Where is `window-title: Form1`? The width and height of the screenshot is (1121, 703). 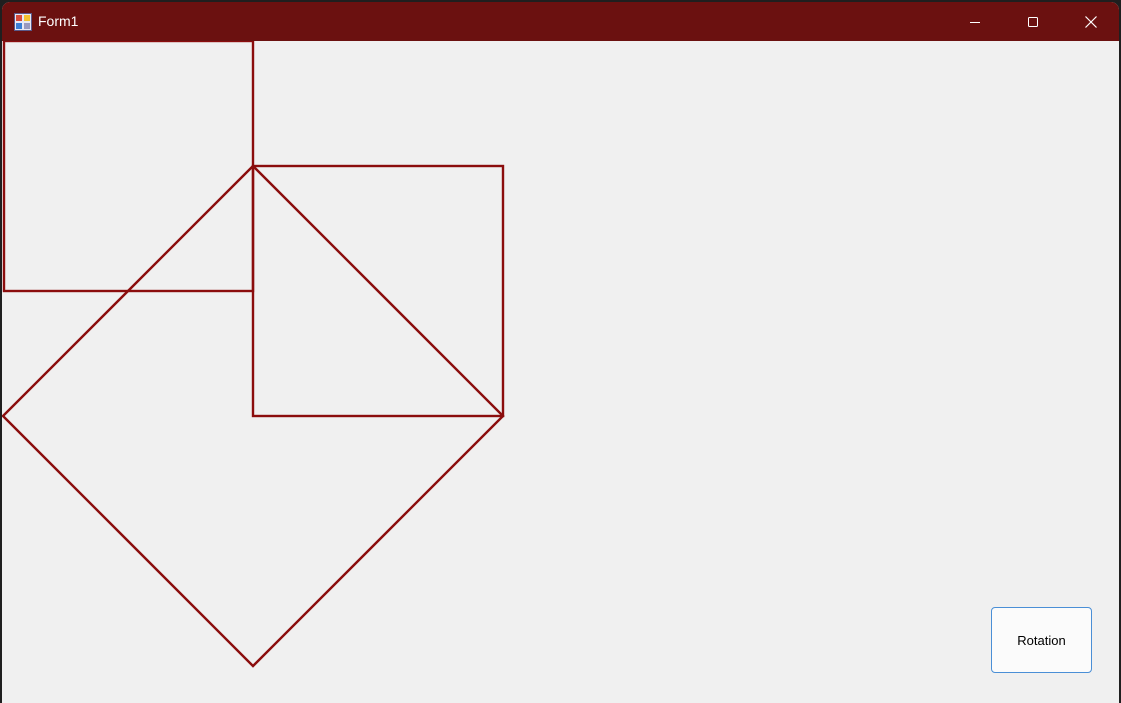
window-title: Form1 is located at coordinates (58, 21).